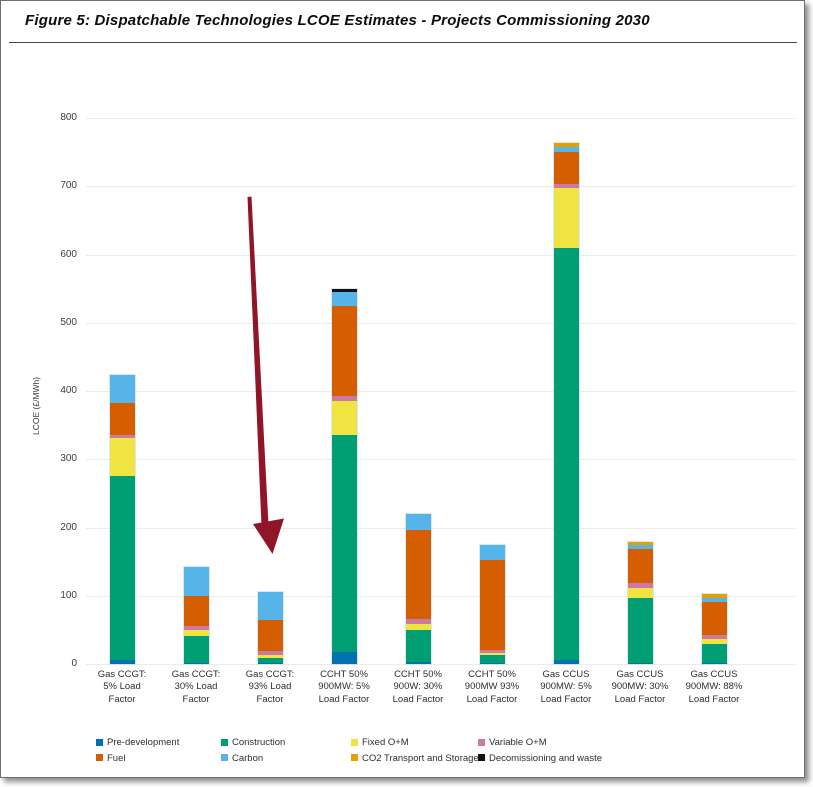 This screenshot has height=787, width=813. I want to click on legend-label: Fixed O+M, so click(385, 742).